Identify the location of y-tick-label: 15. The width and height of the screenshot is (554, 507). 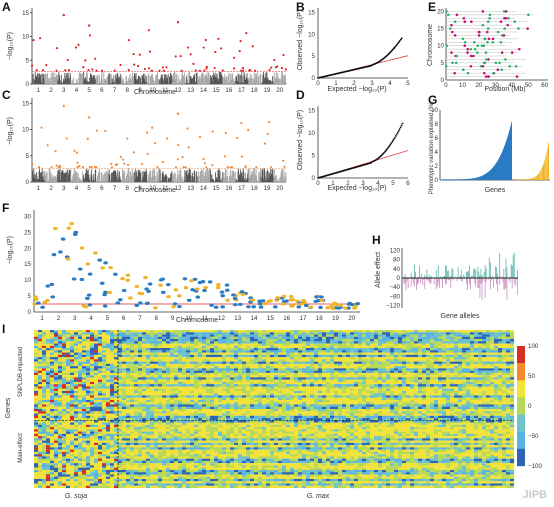
(311, 111).